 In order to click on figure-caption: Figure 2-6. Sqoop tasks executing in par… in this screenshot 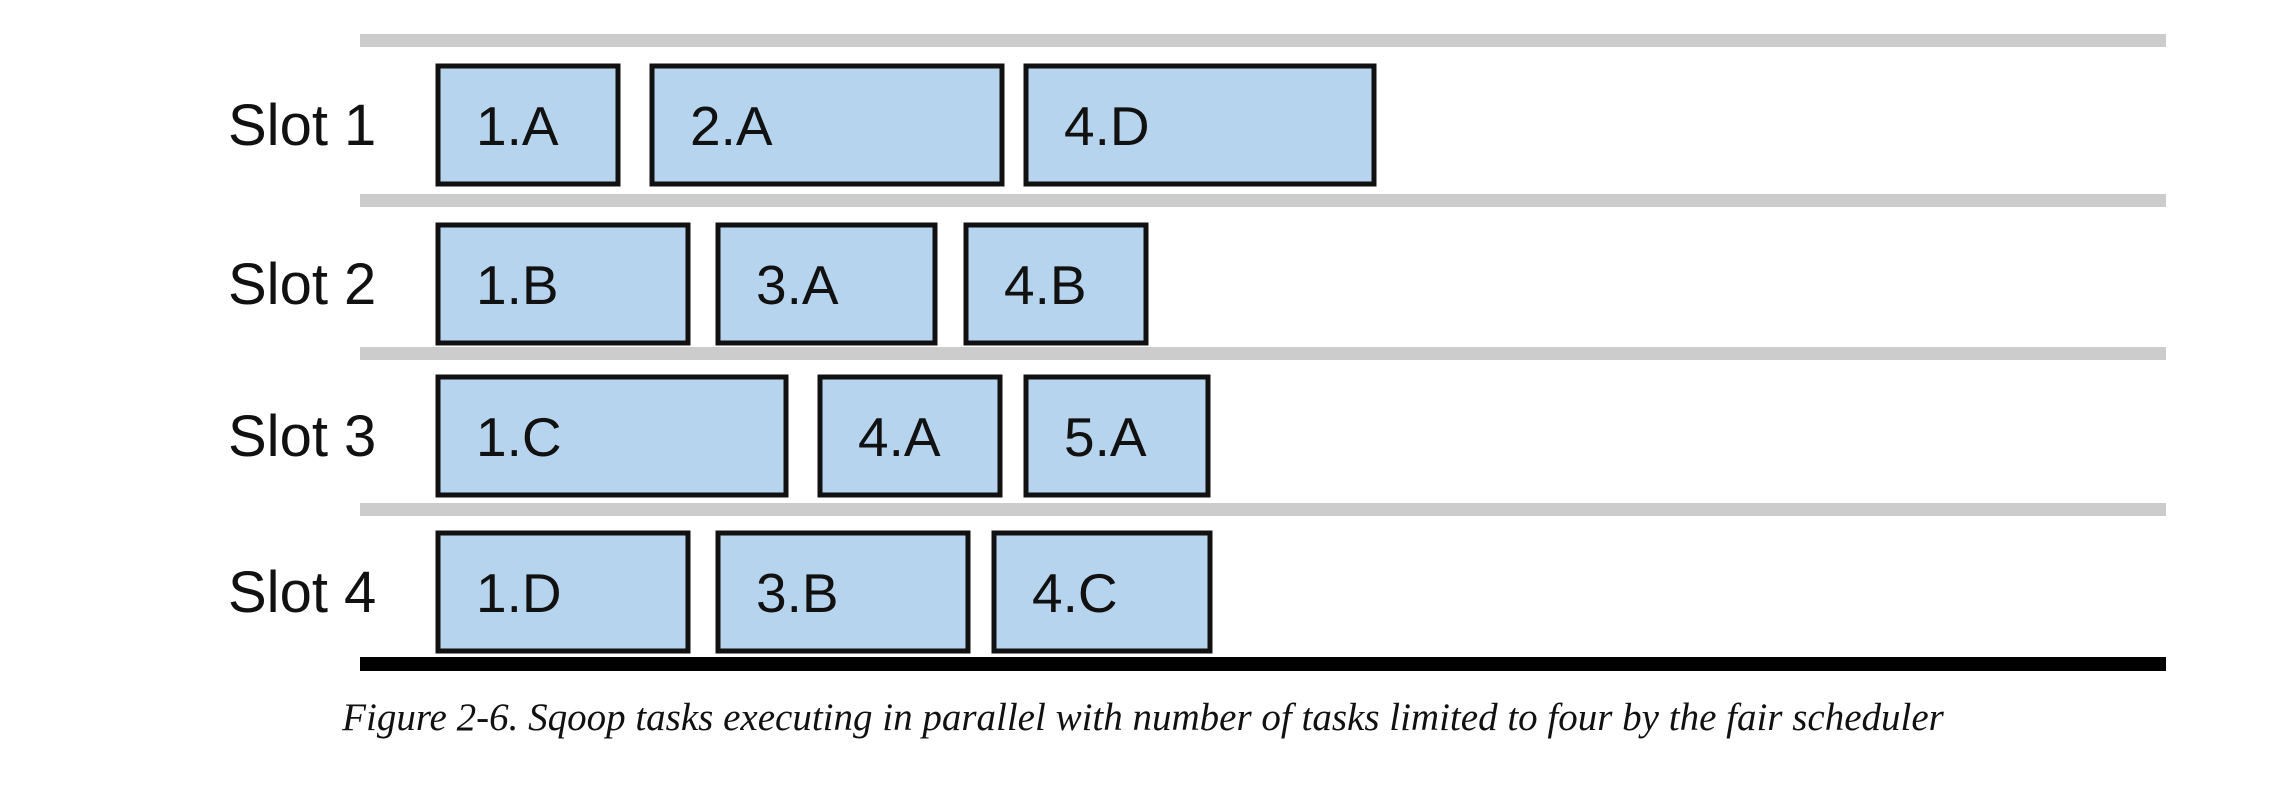, I will do `click(1143, 717)`.